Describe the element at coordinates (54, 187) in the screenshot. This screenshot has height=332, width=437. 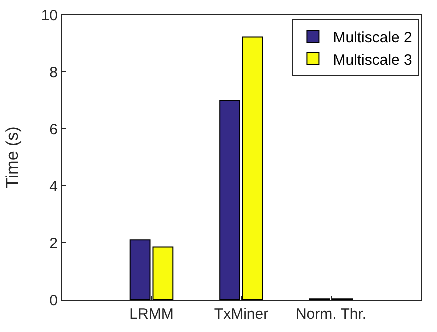
I see `y-tick-label: 4` at that location.